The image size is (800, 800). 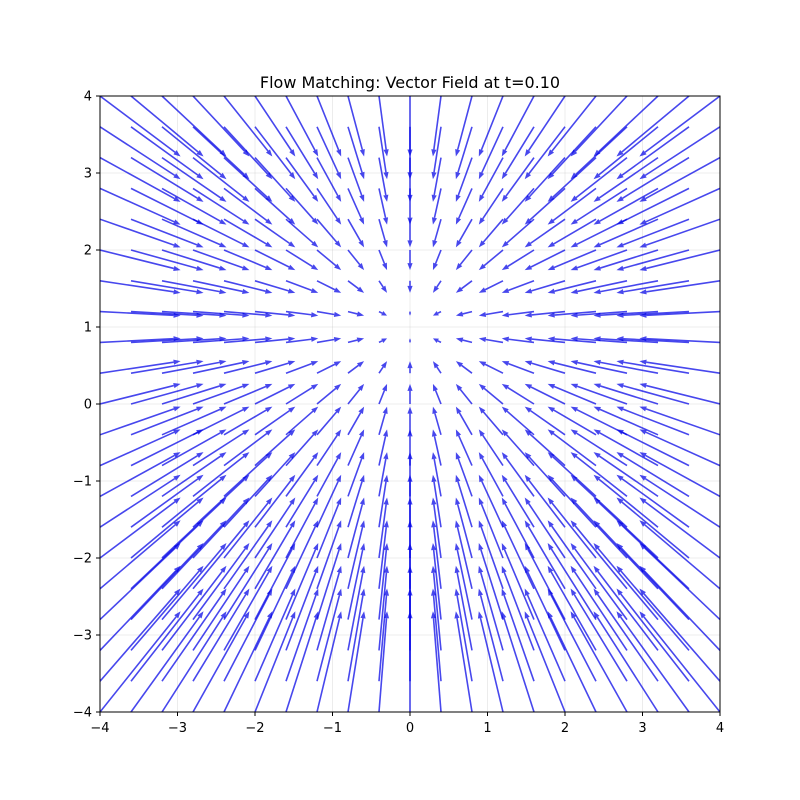 What do you see at coordinates (82, 482) in the screenshot?
I see `y-tick-label: −1` at bounding box center [82, 482].